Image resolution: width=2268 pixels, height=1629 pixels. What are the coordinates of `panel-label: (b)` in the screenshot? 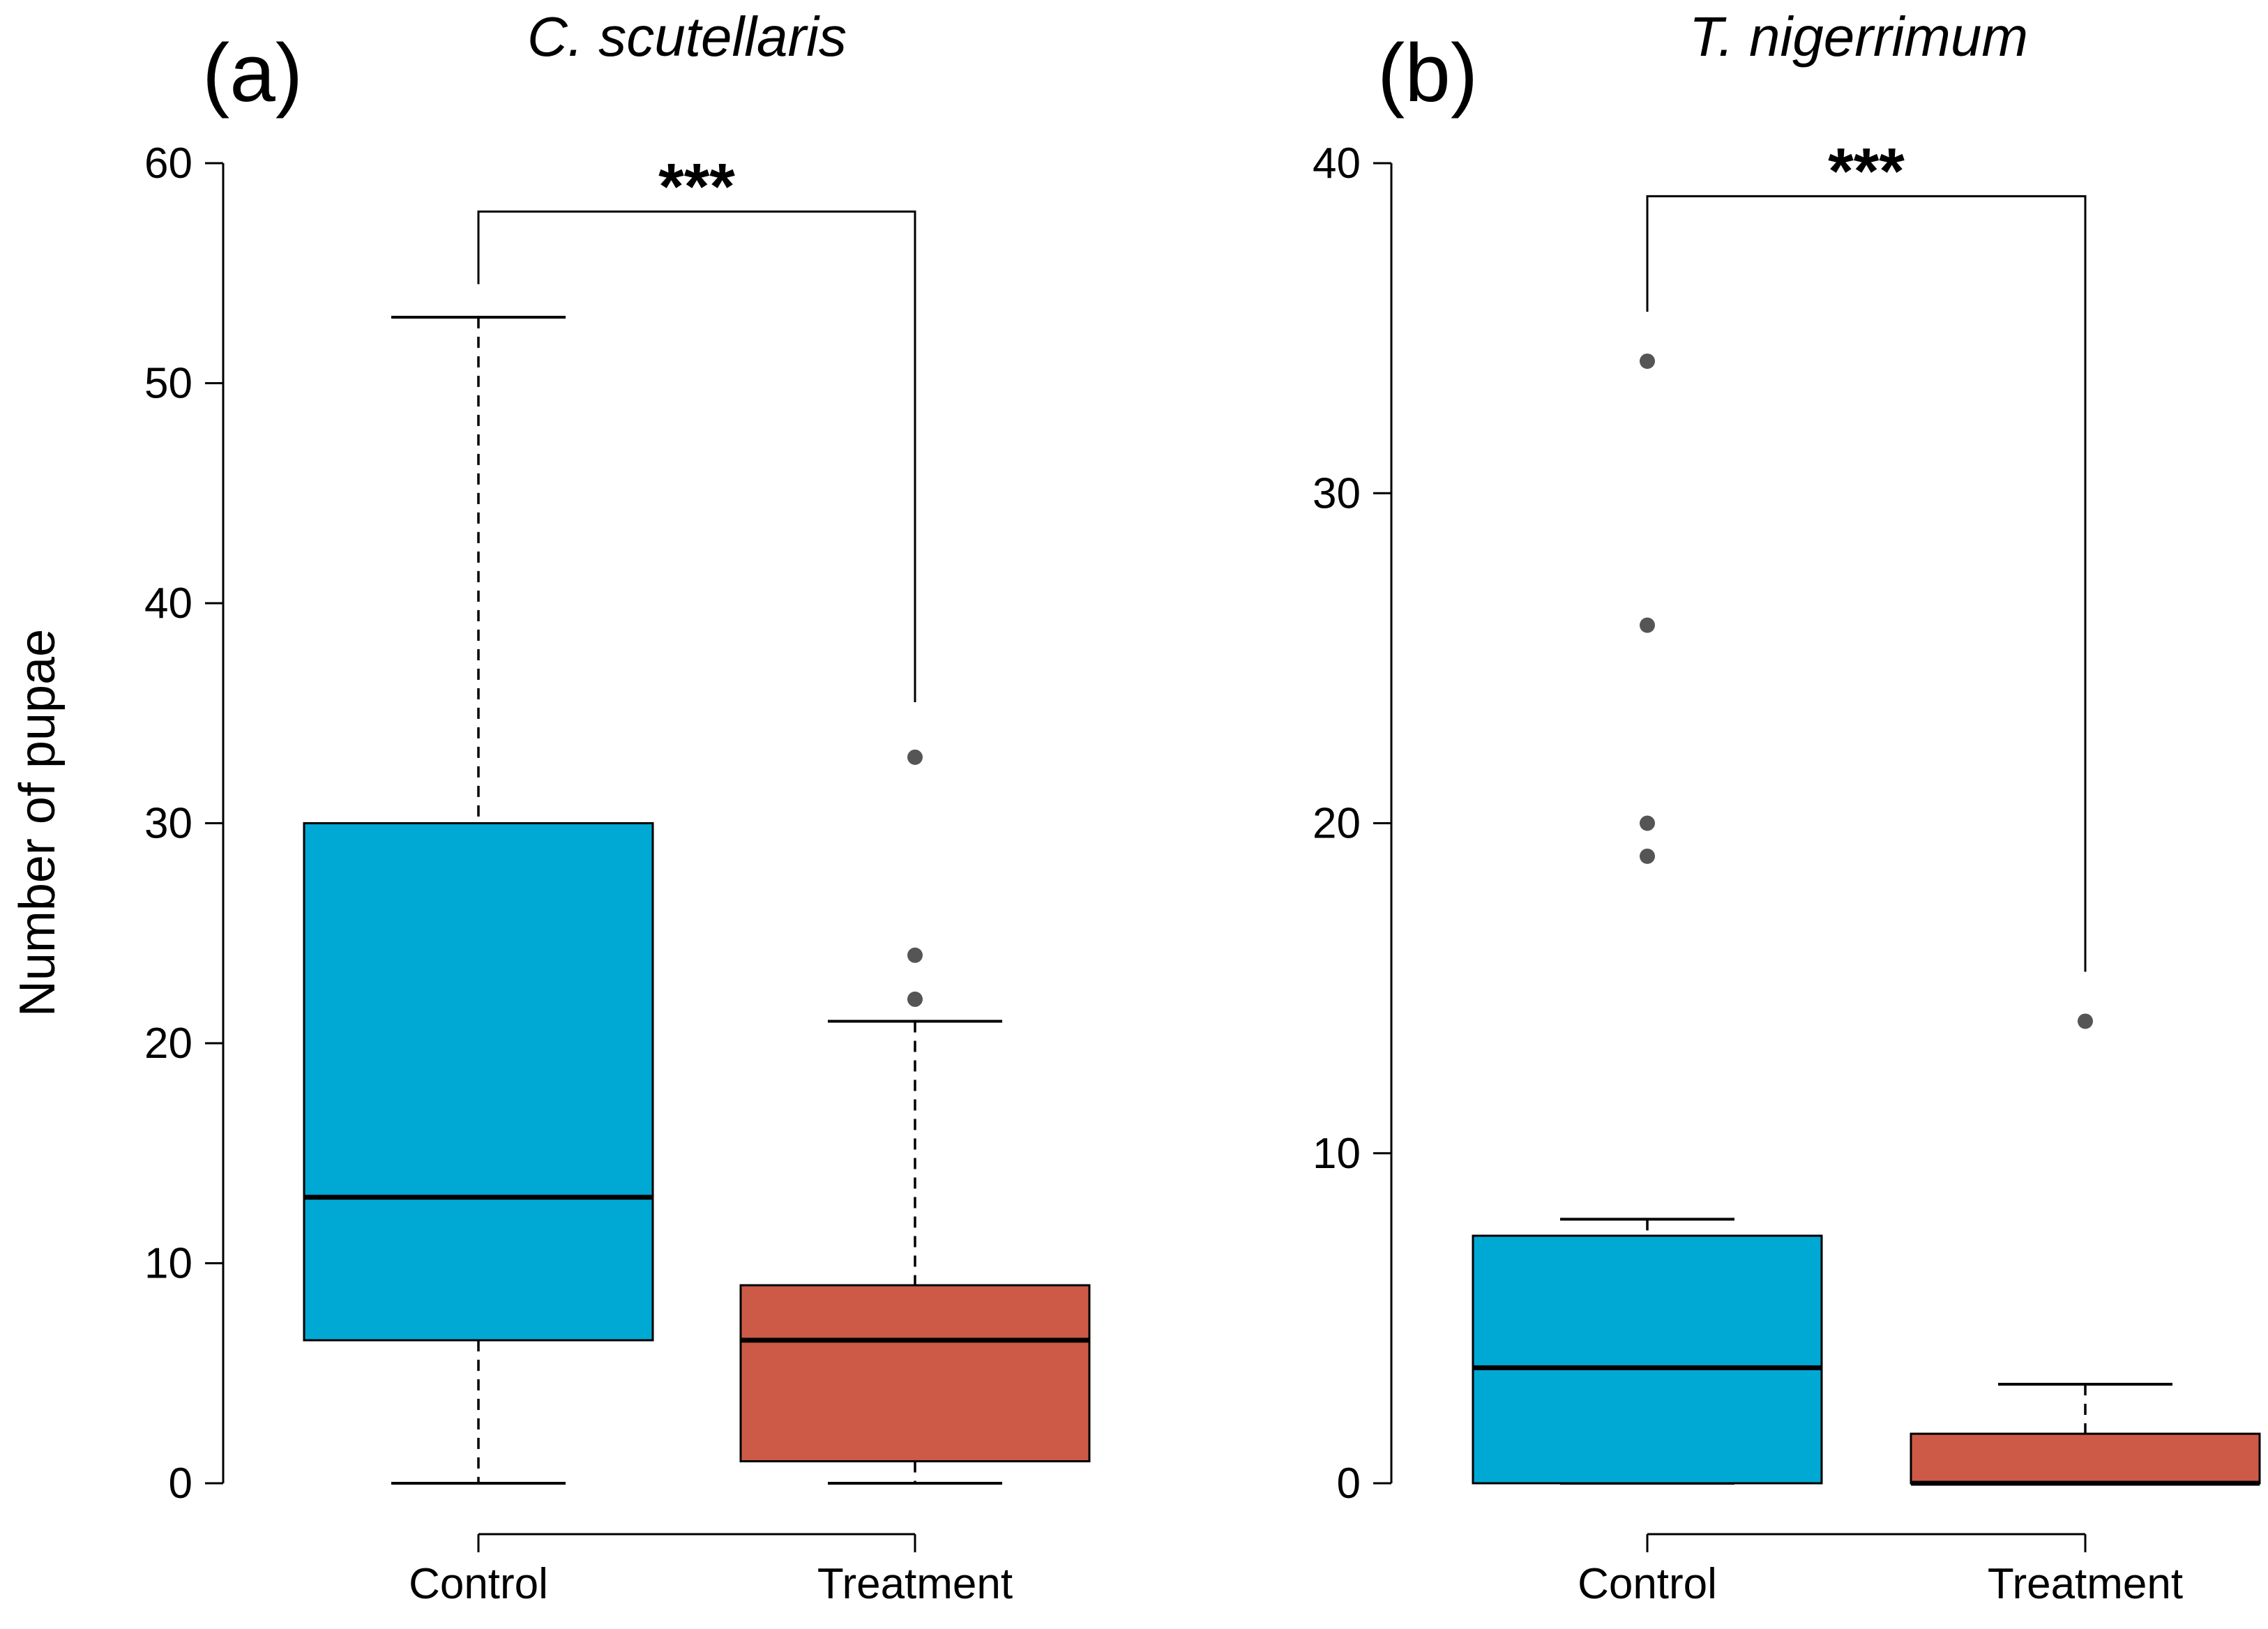 It's located at (1427, 73).